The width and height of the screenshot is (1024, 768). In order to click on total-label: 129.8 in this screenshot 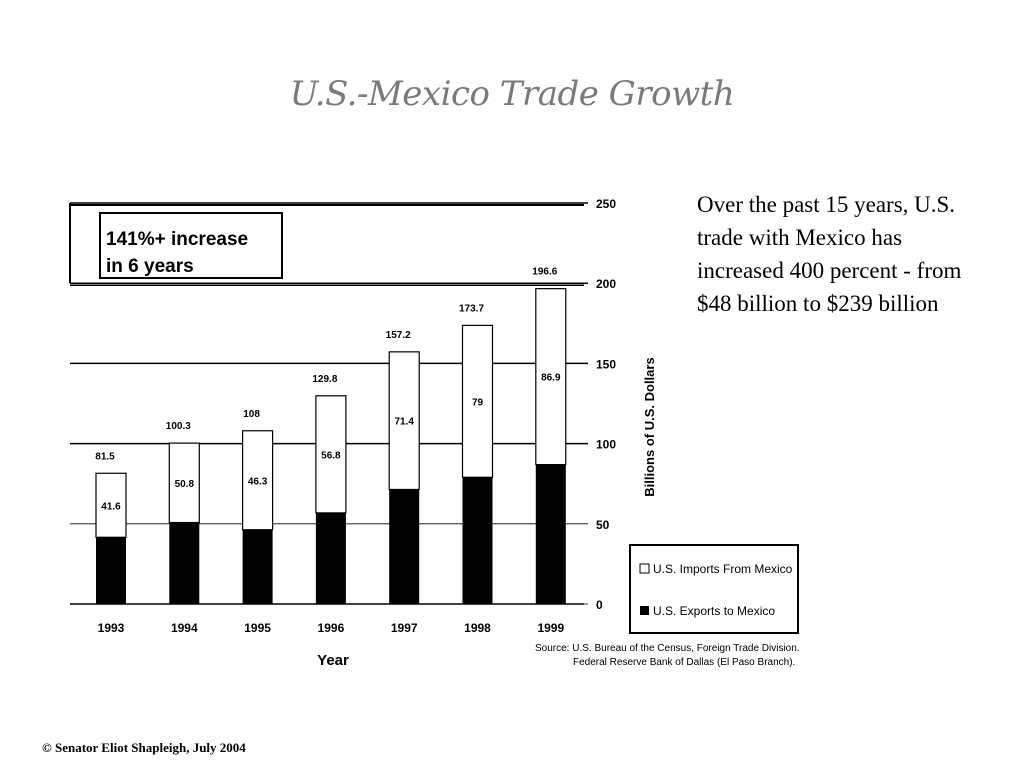, I will do `click(324, 379)`.